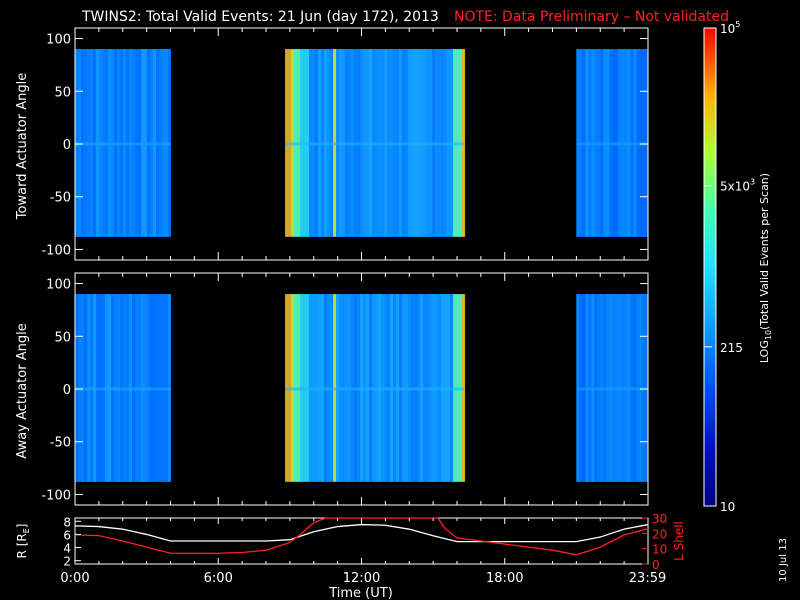 The image size is (800, 600). What do you see at coordinates (730, 28) in the screenshot?
I see `colorbar-tick-label: 105` at bounding box center [730, 28].